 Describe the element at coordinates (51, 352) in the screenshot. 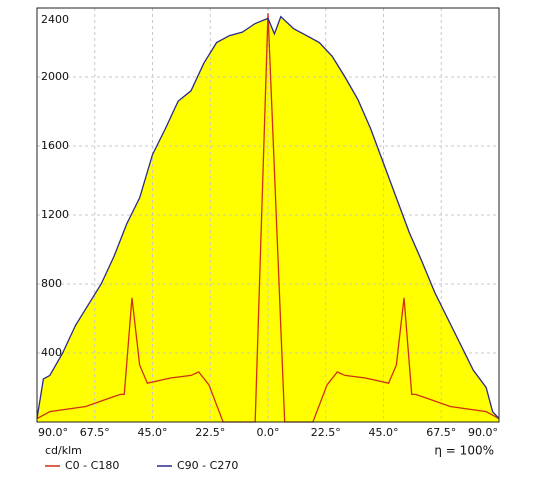

I see `y-tick-label: 400` at that location.